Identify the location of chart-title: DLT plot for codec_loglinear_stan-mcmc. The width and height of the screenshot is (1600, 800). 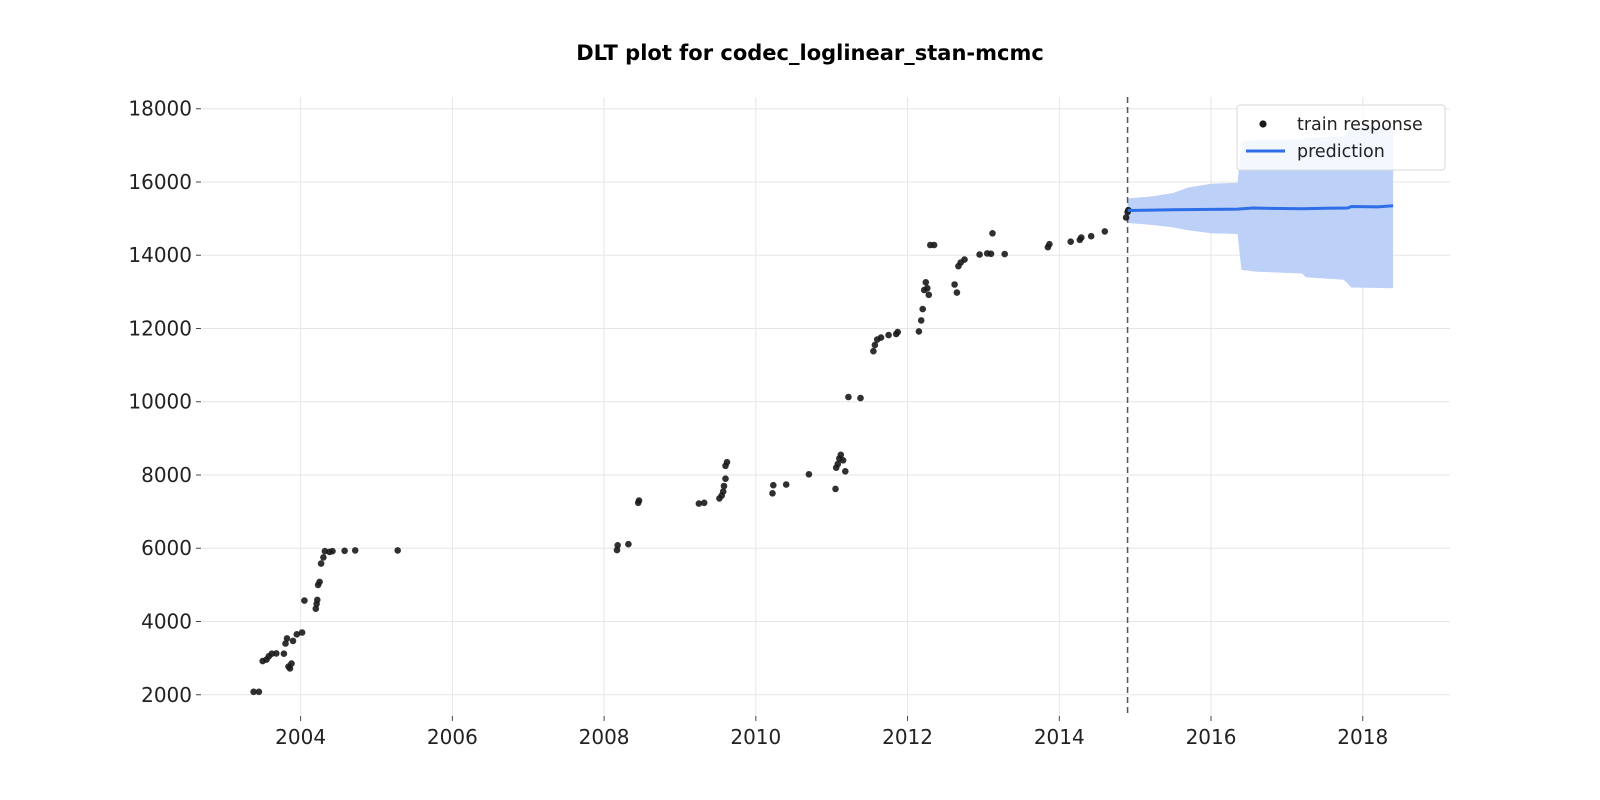
(810, 53).